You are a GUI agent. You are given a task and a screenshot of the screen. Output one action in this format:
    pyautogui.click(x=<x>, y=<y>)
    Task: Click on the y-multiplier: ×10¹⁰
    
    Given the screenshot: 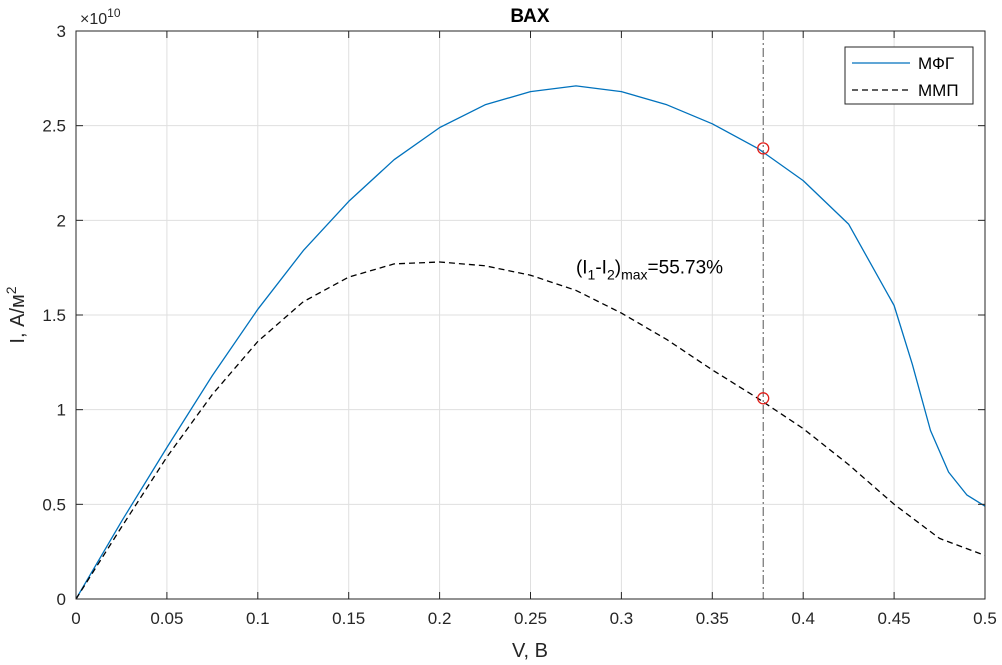 What is the action you would take?
    pyautogui.click(x=100, y=17)
    